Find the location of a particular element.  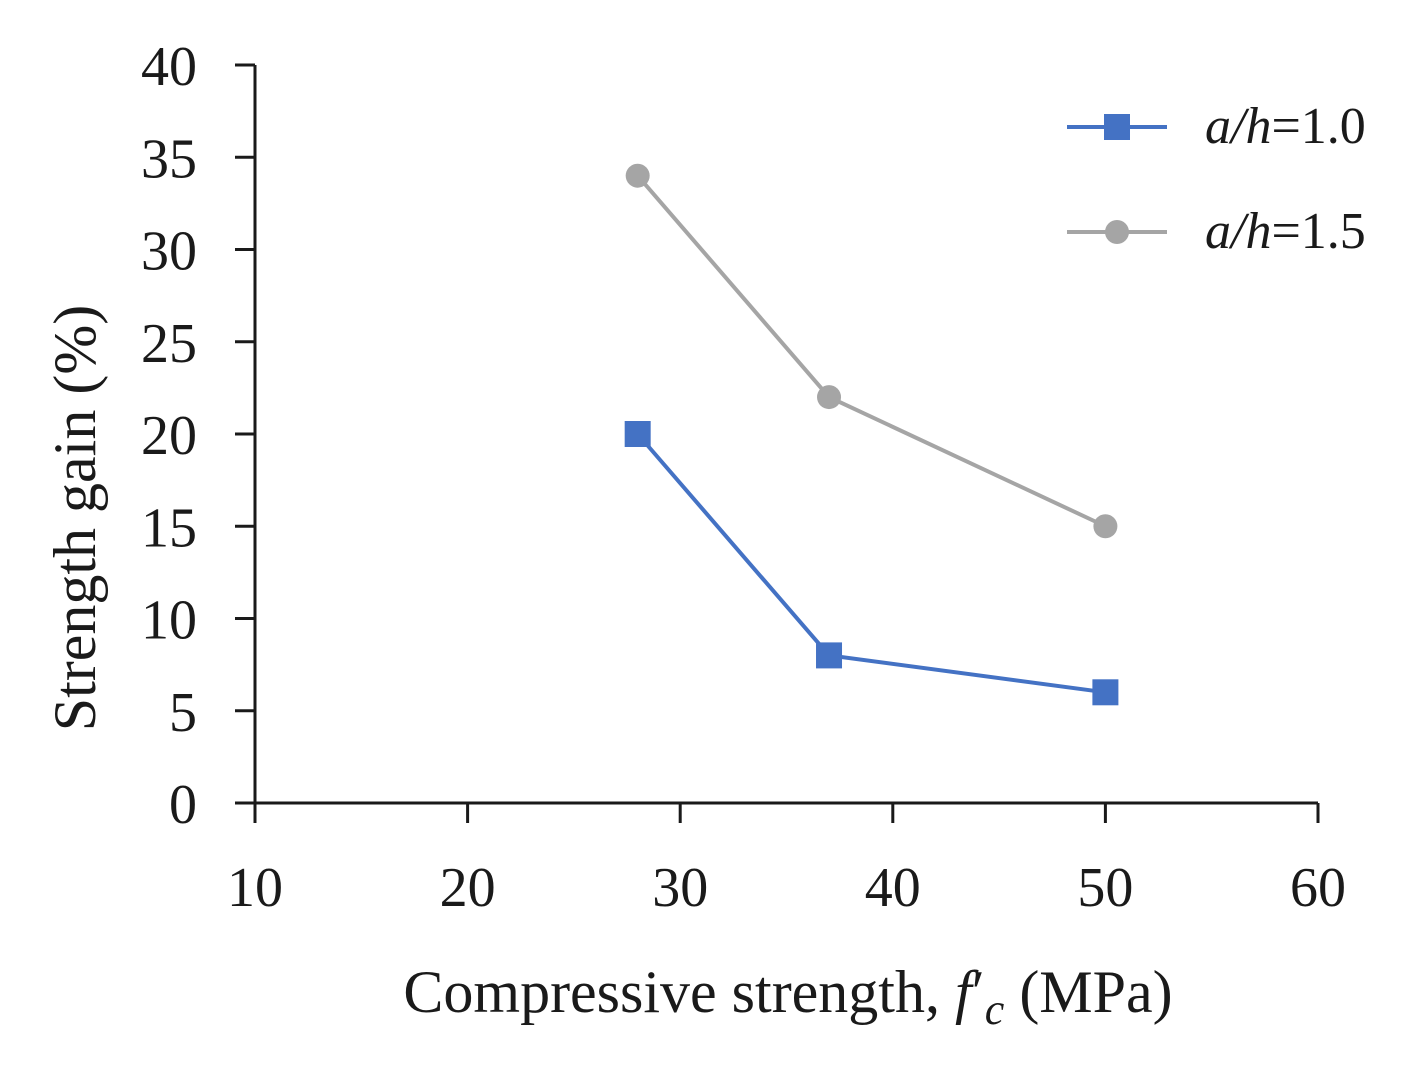

legend-label: a/h=1.0 is located at coordinates (1285, 126).